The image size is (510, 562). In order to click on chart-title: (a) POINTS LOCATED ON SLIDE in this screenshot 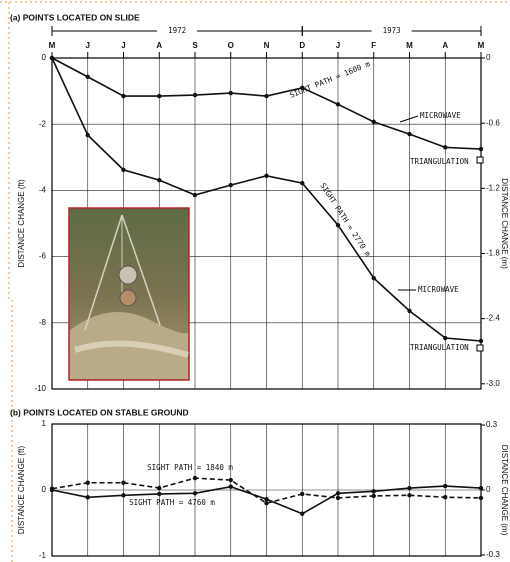, I will do `click(75, 17)`.